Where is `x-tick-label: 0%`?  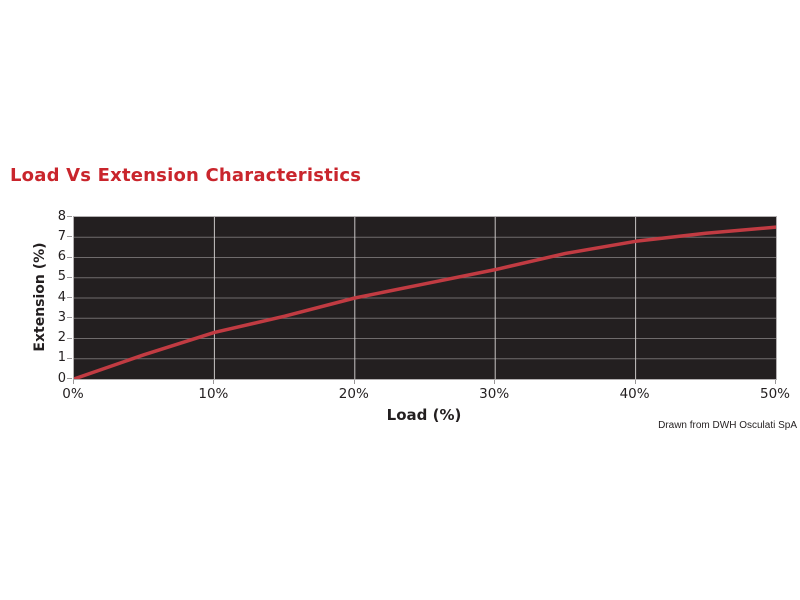
x-tick-label: 0% is located at coordinates (73, 394).